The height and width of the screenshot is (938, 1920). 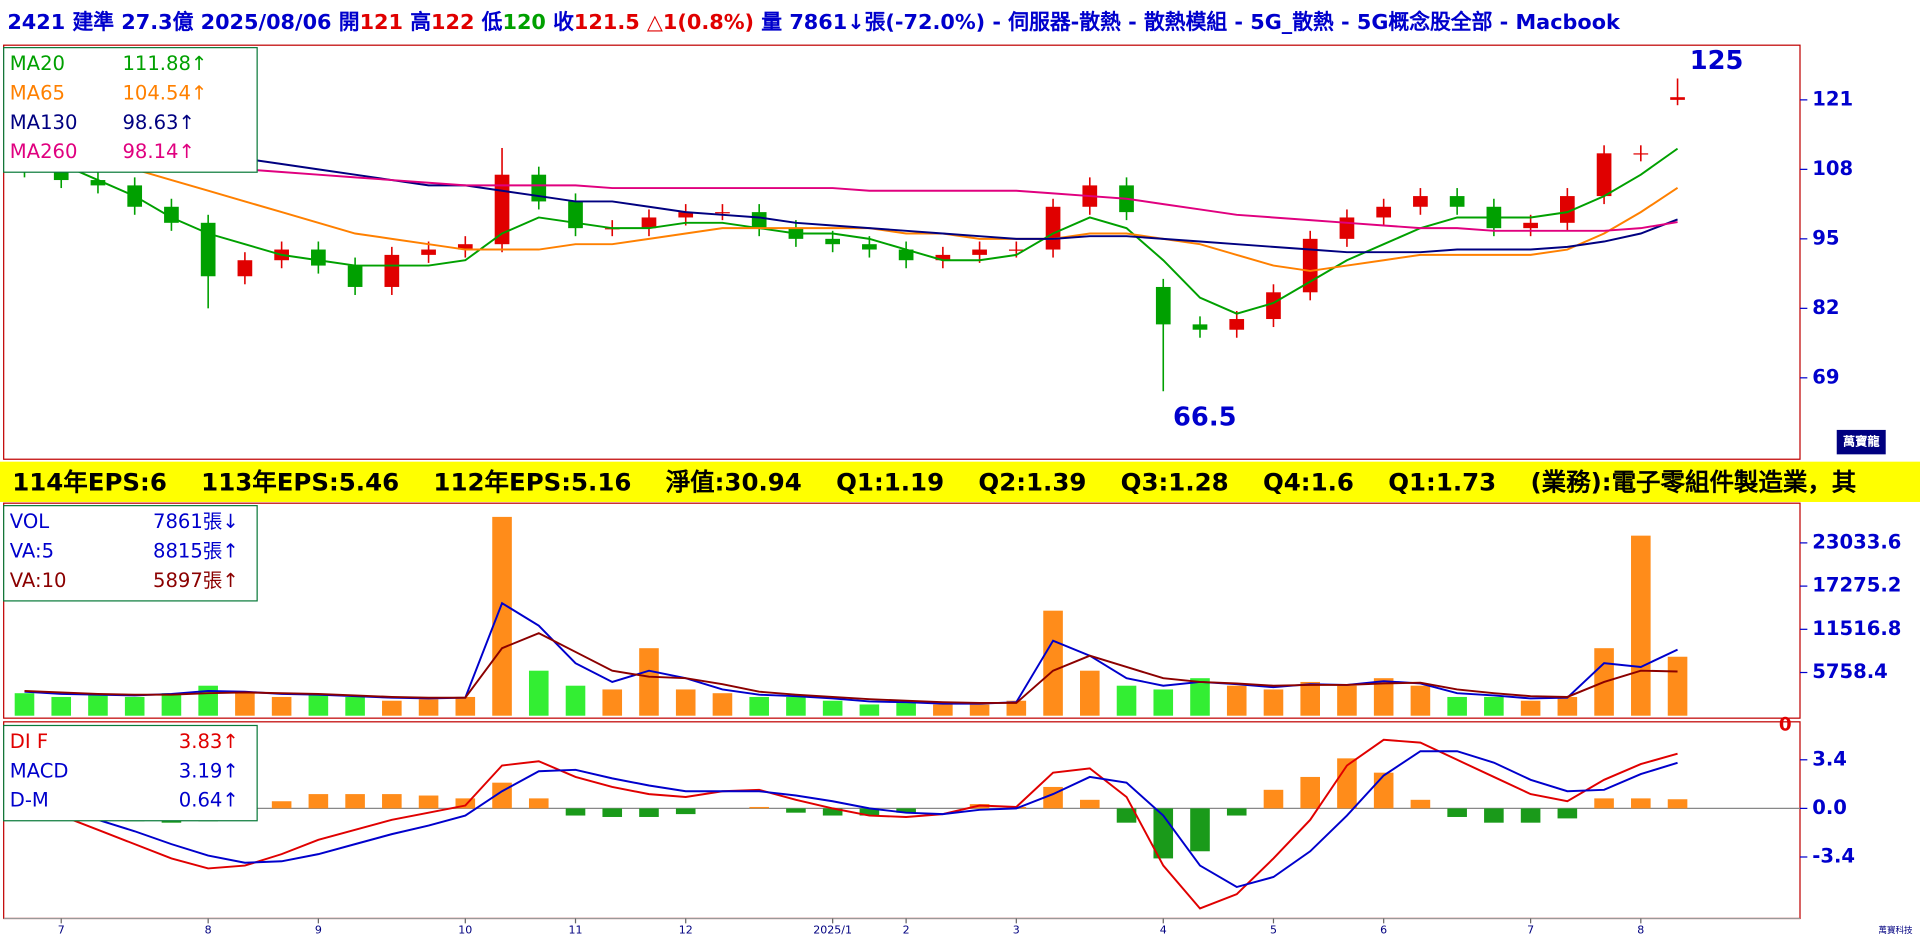 I want to click on legend-value: 104.54↑, so click(x=164, y=93).